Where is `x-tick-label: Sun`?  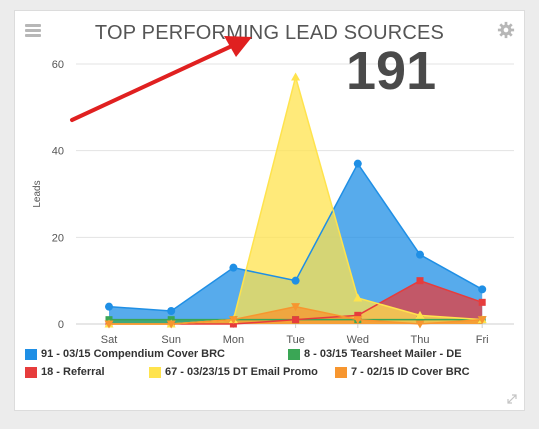 x-tick-label: Sun is located at coordinates (171, 340).